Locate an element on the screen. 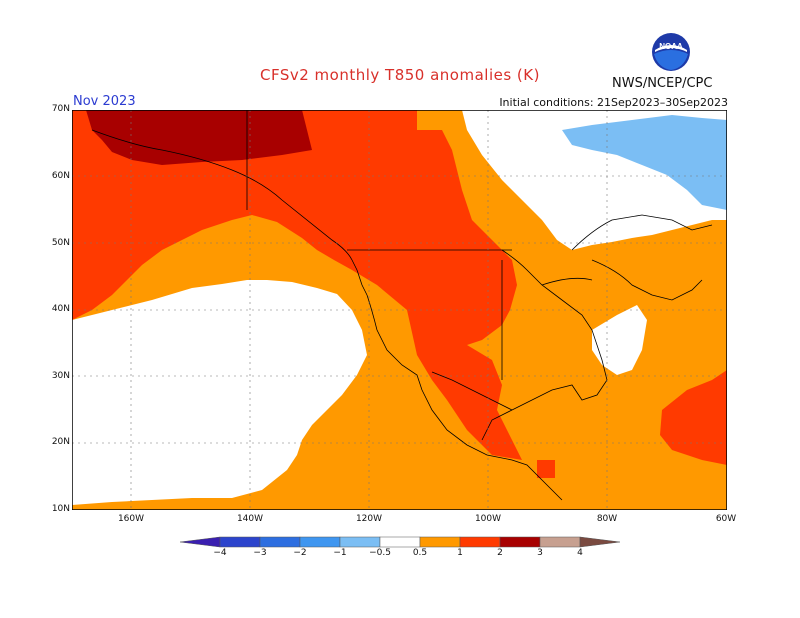 This screenshot has width=800, height=618. neutral-eastcoast is located at coordinates (619, 340).